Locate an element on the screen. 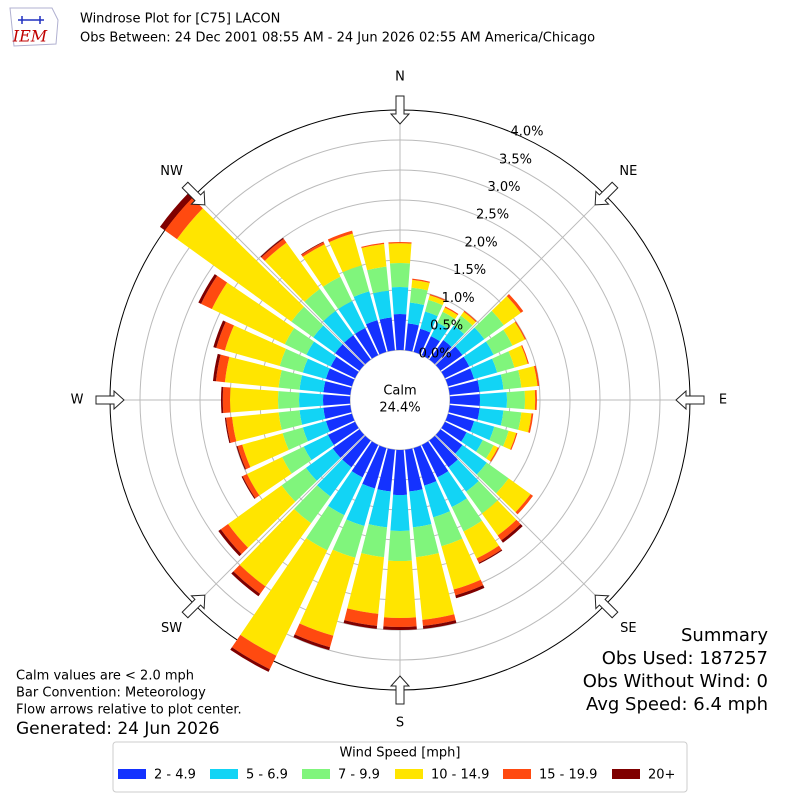 The width and height of the screenshot is (800, 804). legend-label: 2 - 4.9 is located at coordinates (175, 775).